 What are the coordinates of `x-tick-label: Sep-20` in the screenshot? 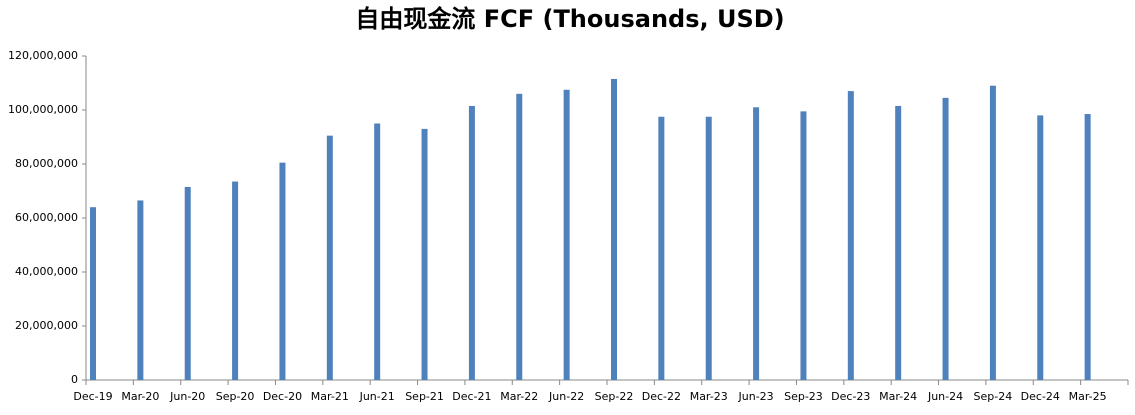 It's located at (235, 396).